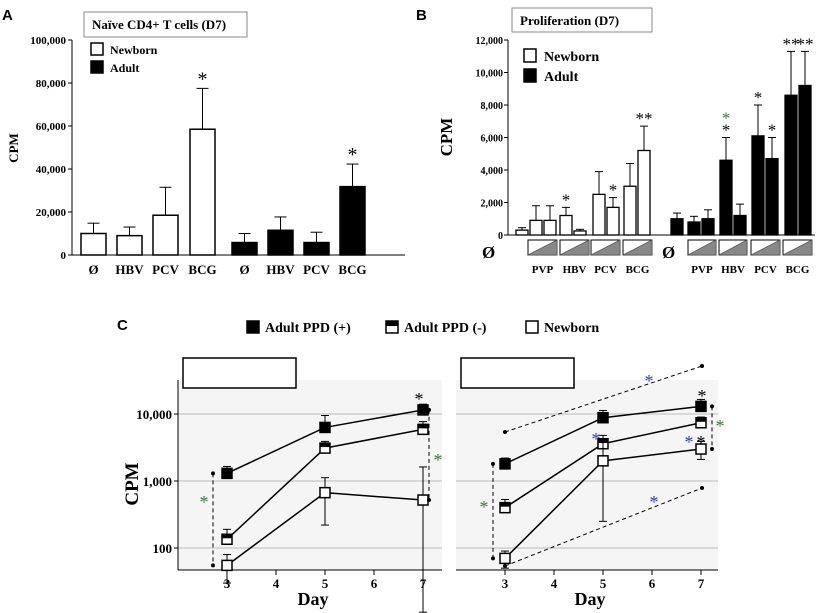 This screenshot has height=613, width=819. I want to click on x-tick-label: 3, so click(505, 583).